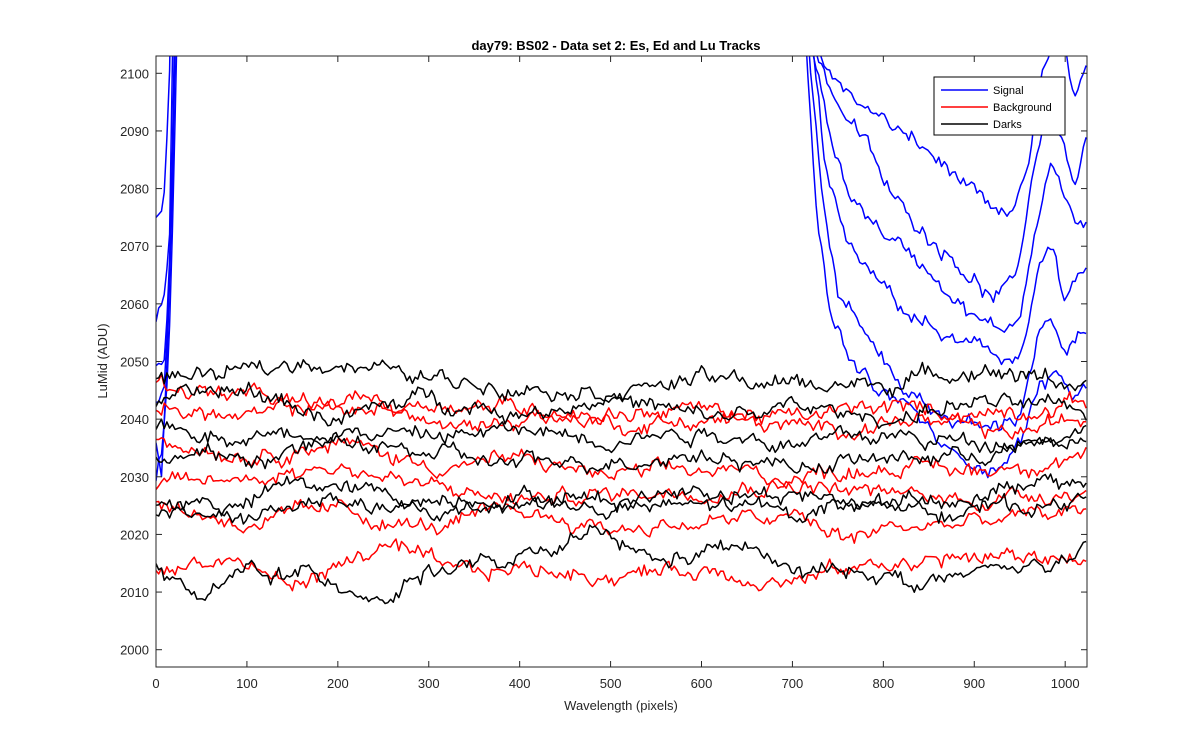 The height and width of the screenshot is (750, 1200). I want to click on legend-label-background: Background, so click(1022, 108).